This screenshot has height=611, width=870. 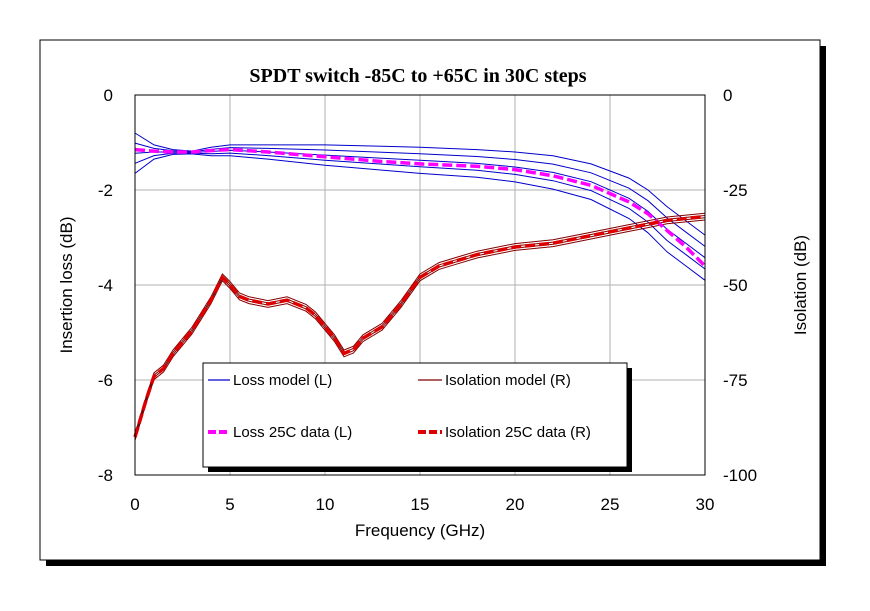 I want to click on legend-label-isolation-data: Isolation 25C data (R), so click(x=518, y=432).